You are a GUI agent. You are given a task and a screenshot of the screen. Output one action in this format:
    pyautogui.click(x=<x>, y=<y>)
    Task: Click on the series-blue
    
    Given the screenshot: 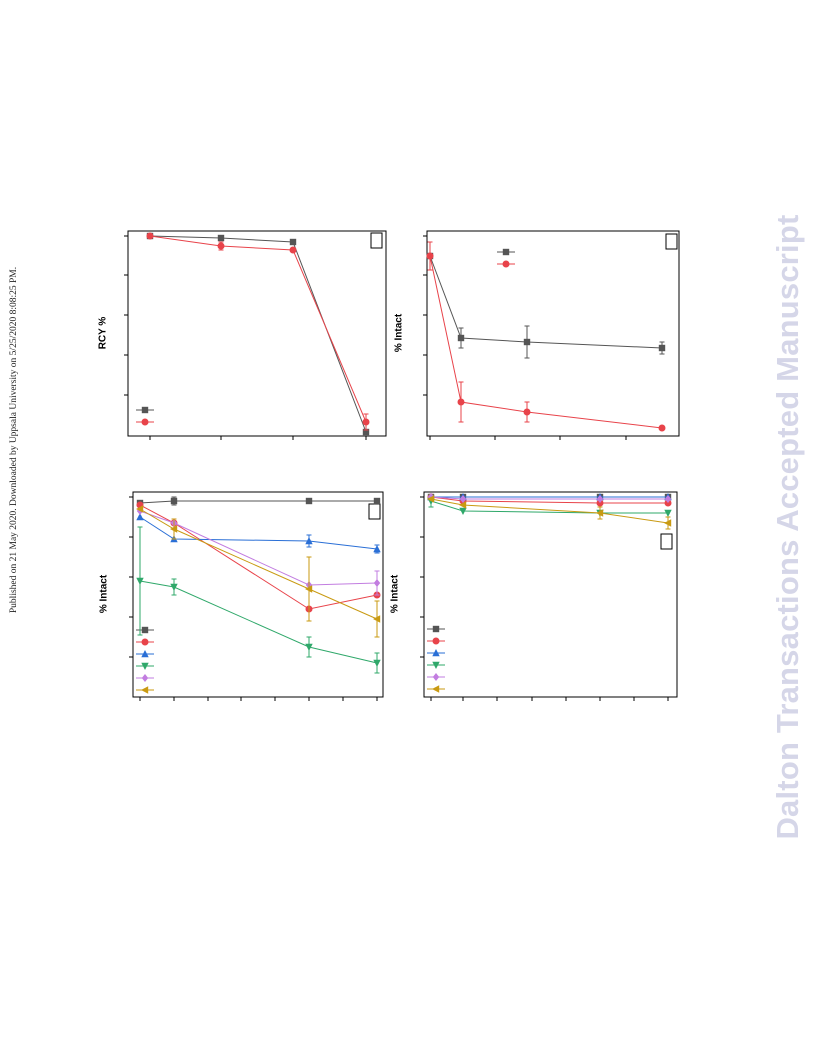 What is the action you would take?
    pyautogui.click(x=258, y=533)
    